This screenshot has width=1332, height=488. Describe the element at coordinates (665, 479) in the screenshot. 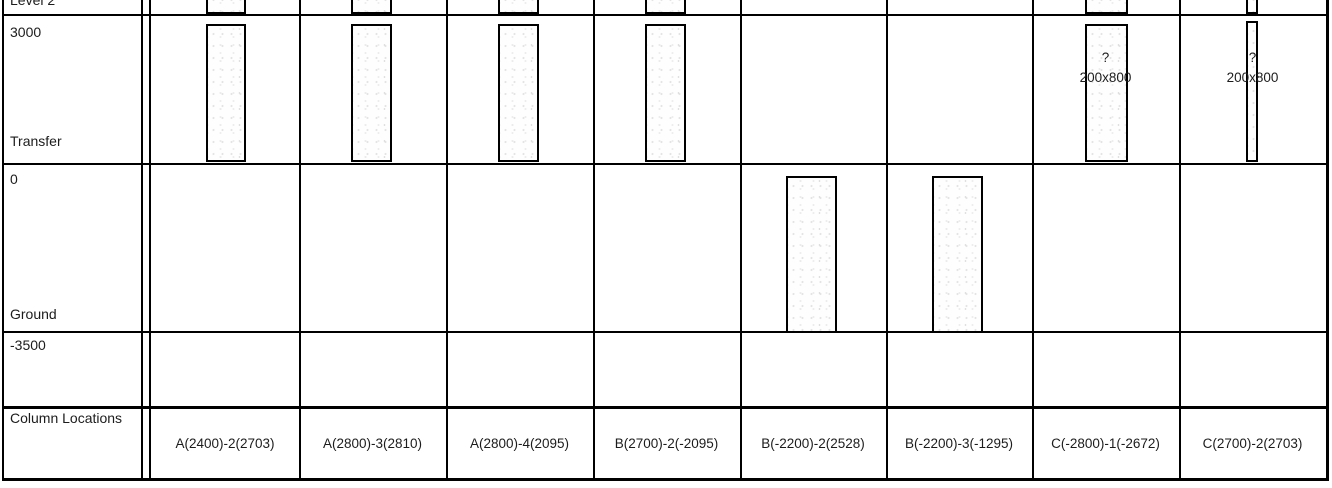

I see `grid-line-h-bottom-border` at that location.